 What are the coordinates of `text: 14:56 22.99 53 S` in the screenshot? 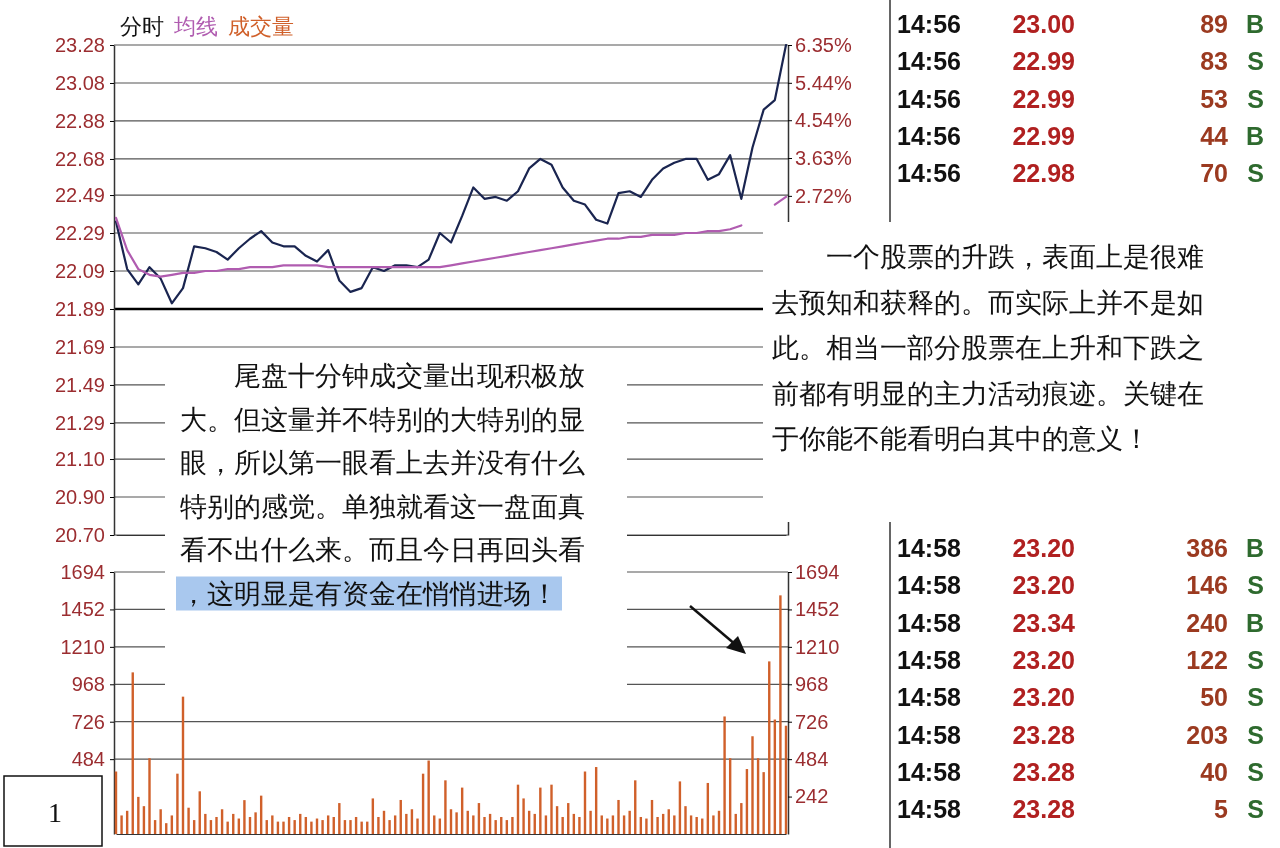 It's located at (1080, 98).